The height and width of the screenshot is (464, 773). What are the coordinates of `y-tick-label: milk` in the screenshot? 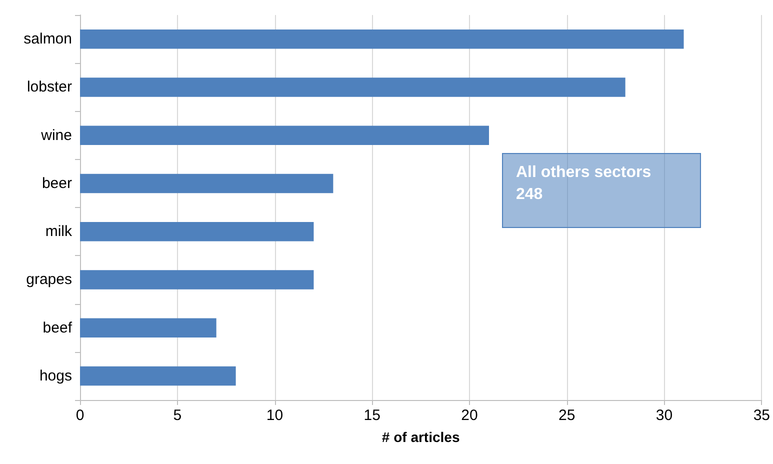 It's located at (58, 231).